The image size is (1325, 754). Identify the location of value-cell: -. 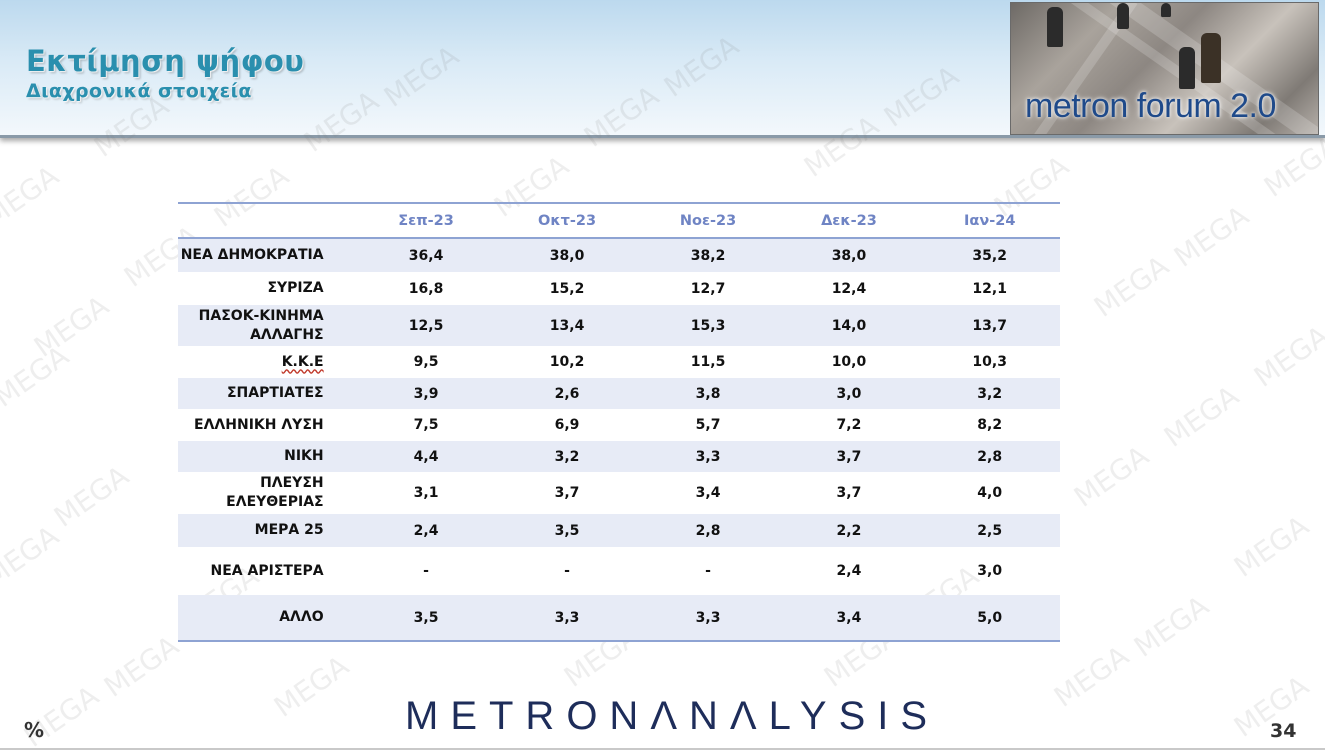
(567, 571).